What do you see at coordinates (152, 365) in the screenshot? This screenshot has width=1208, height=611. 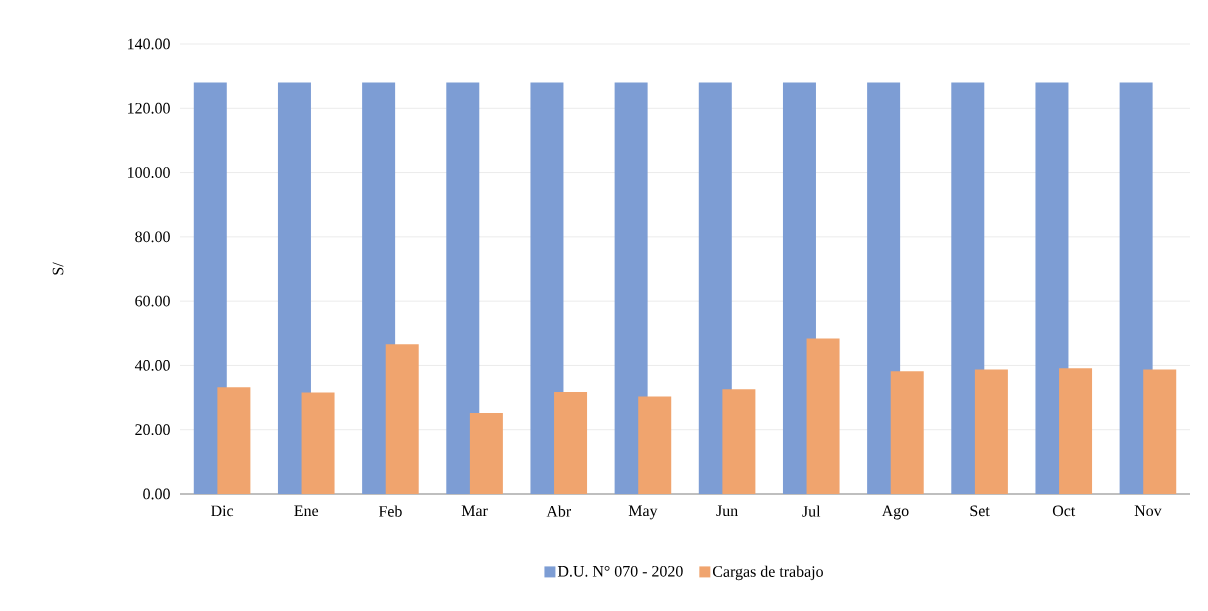 I see `y-tick-label: 40.00` at bounding box center [152, 365].